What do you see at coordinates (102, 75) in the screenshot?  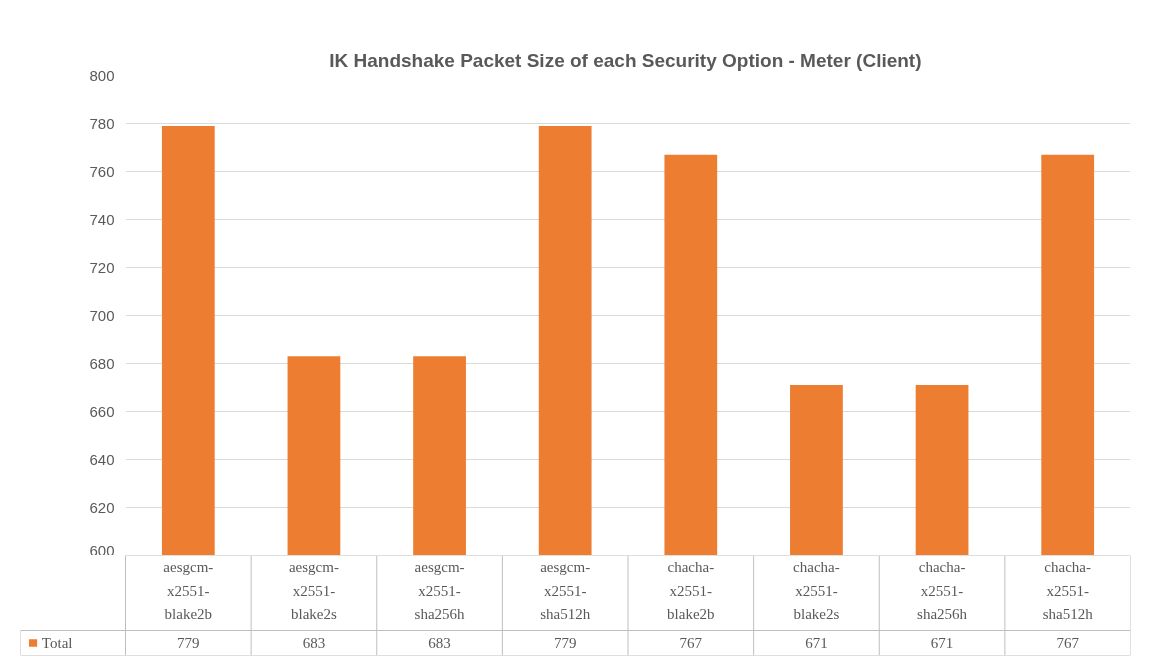 I see `y-tick-label: 800` at bounding box center [102, 75].